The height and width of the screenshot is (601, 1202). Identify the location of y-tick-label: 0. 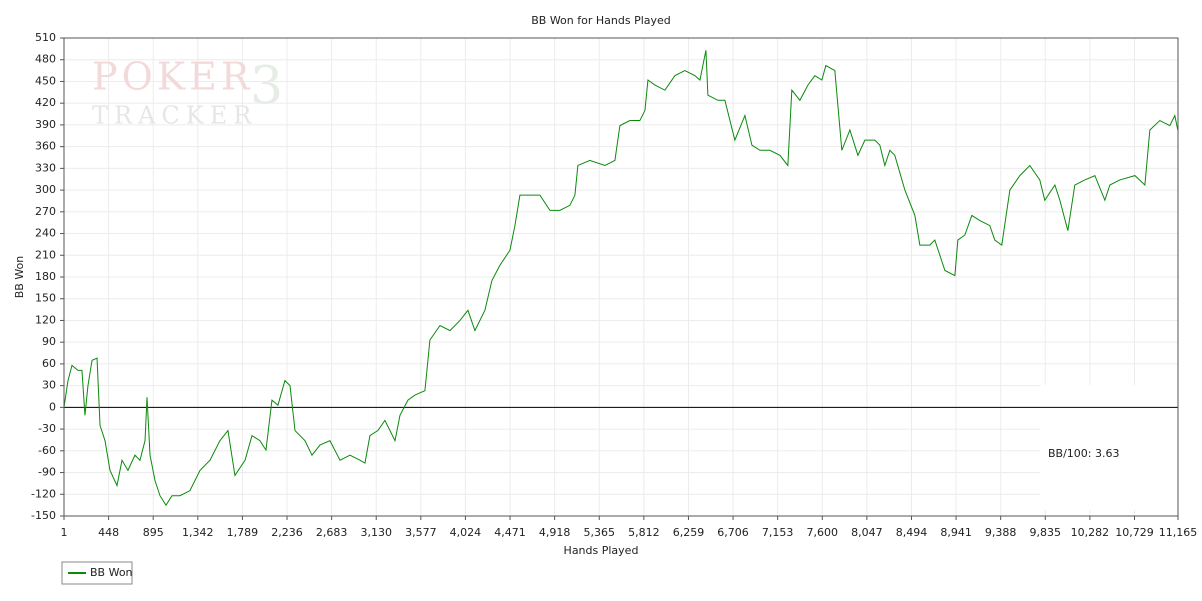
(52, 406).